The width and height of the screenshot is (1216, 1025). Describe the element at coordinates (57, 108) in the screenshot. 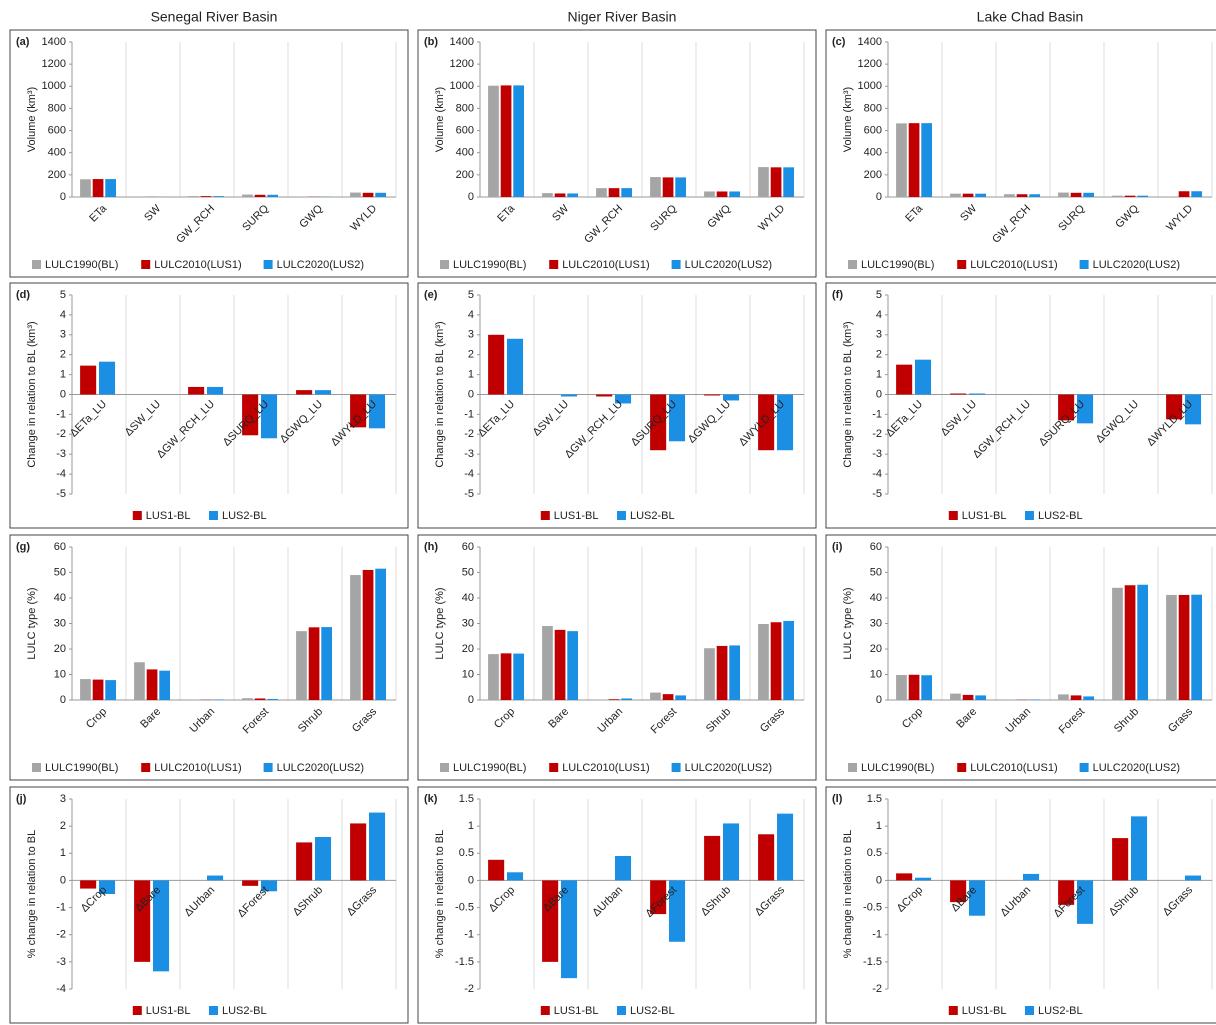

I see `y-tick-label: 800` at that location.